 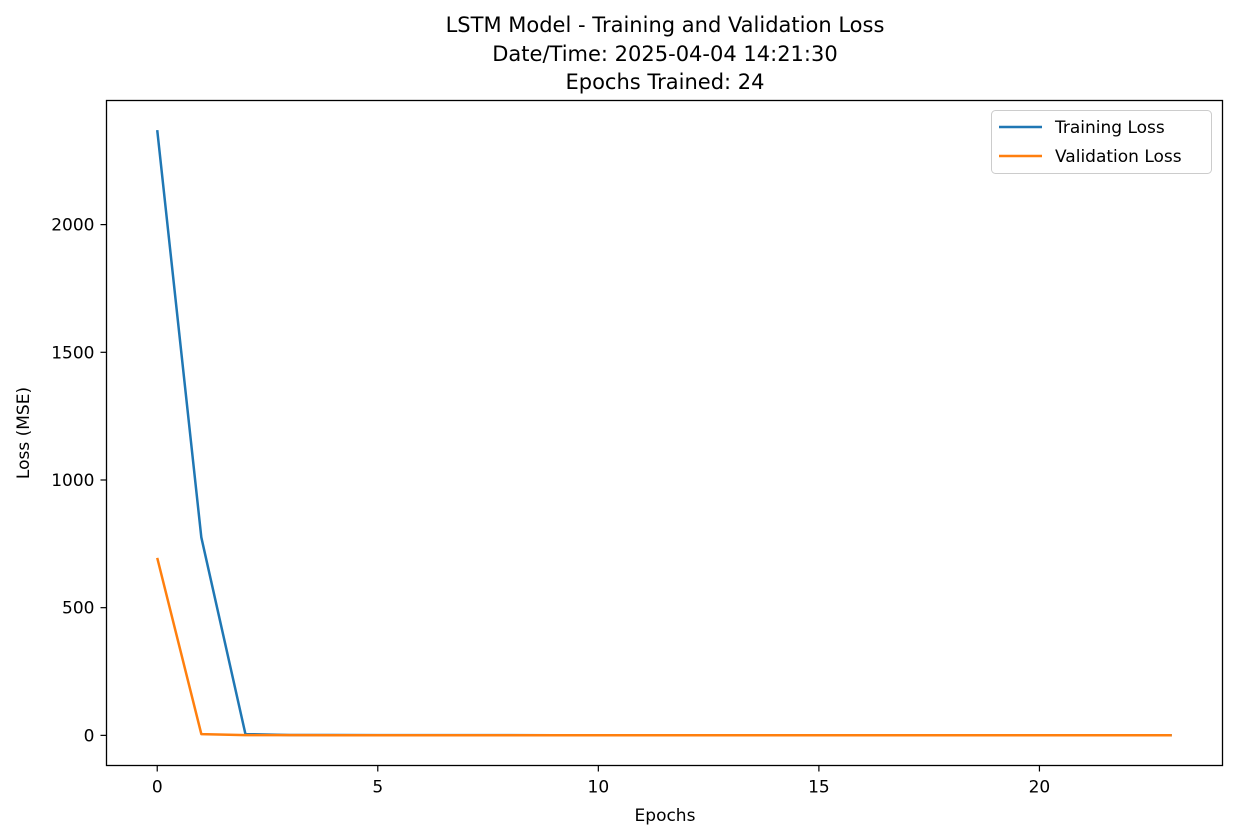 I want to click on legend-box, so click(x=1101, y=142).